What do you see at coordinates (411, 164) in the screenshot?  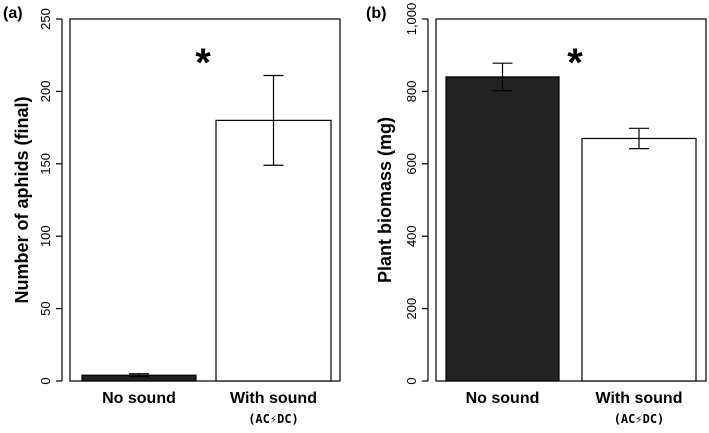 I see `y-tick-label: 600` at bounding box center [411, 164].